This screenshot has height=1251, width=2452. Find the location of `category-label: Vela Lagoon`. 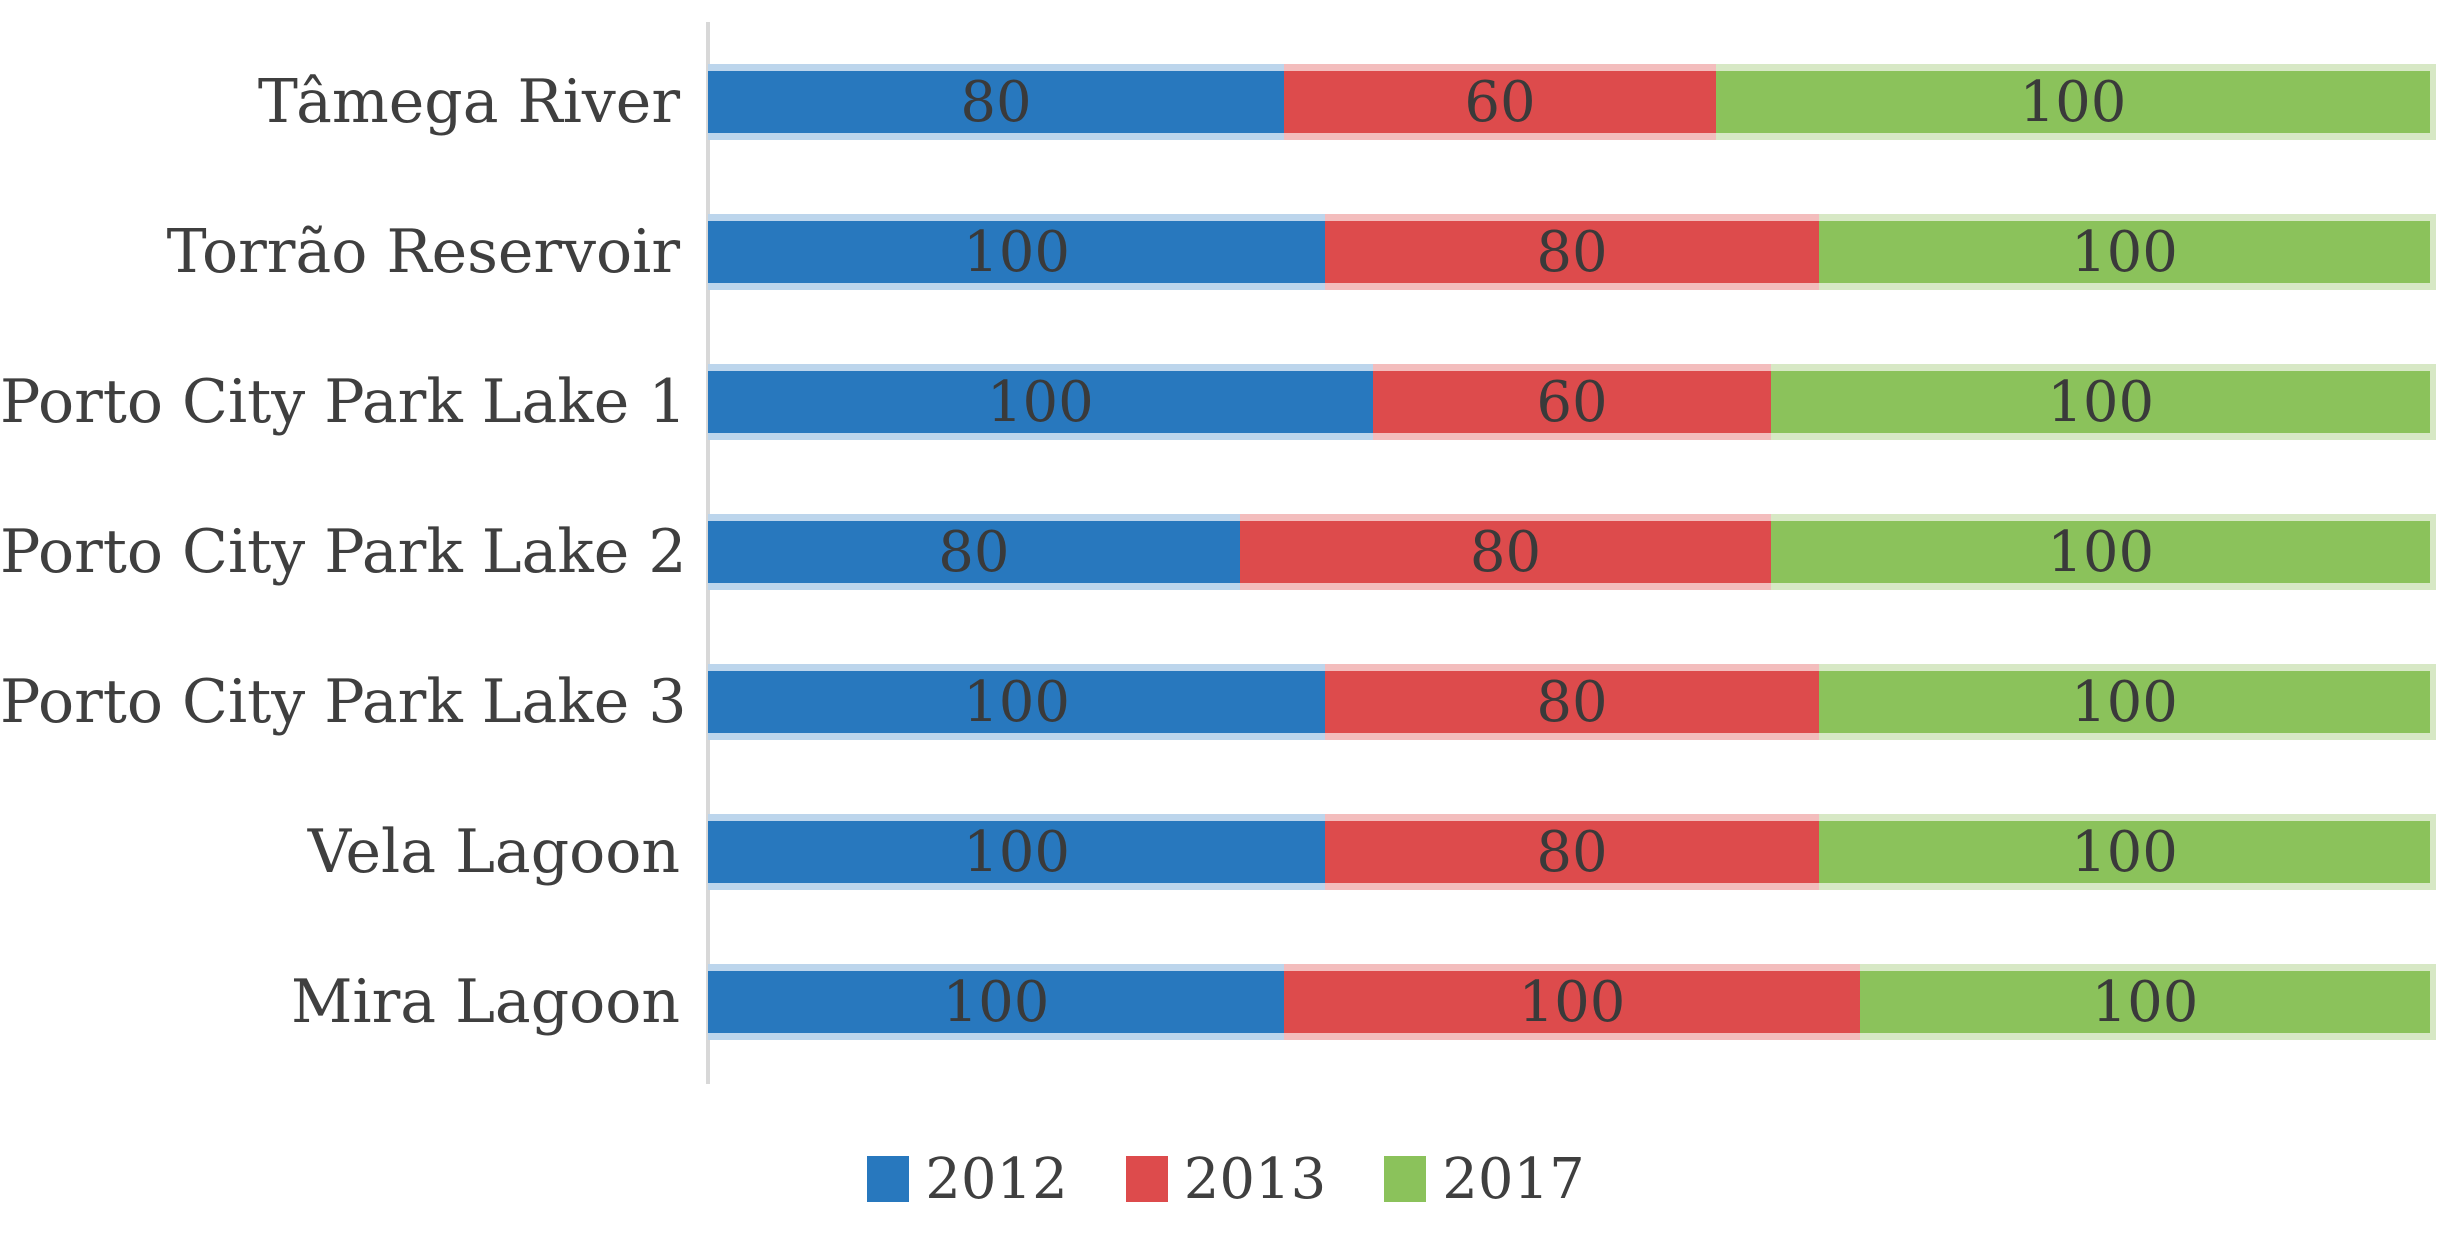

category-label: Vela Lagoon is located at coordinates (493, 852).